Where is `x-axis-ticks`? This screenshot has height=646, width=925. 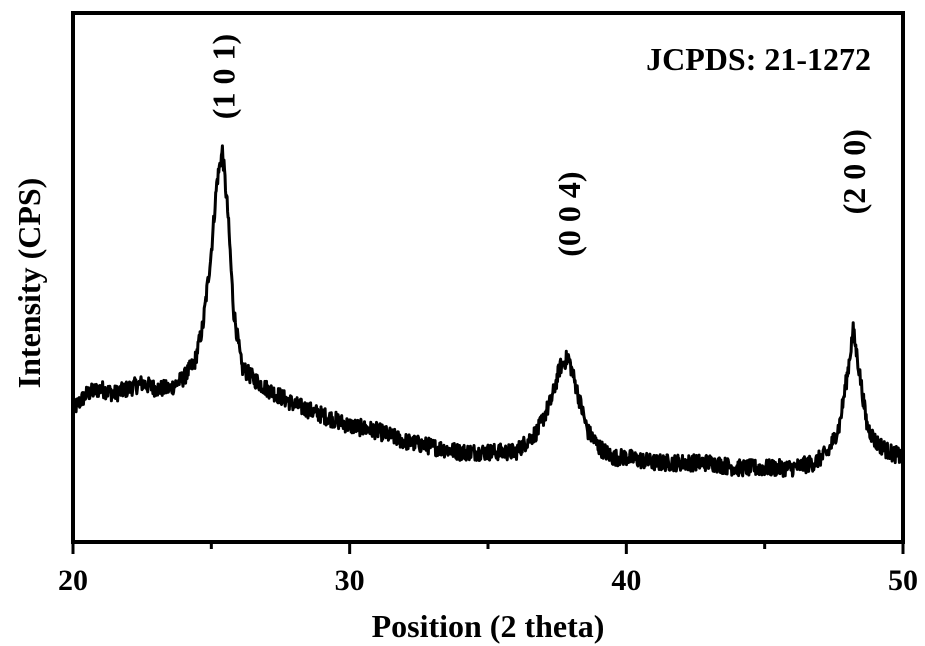 x-axis-ticks is located at coordinates (488, 548).